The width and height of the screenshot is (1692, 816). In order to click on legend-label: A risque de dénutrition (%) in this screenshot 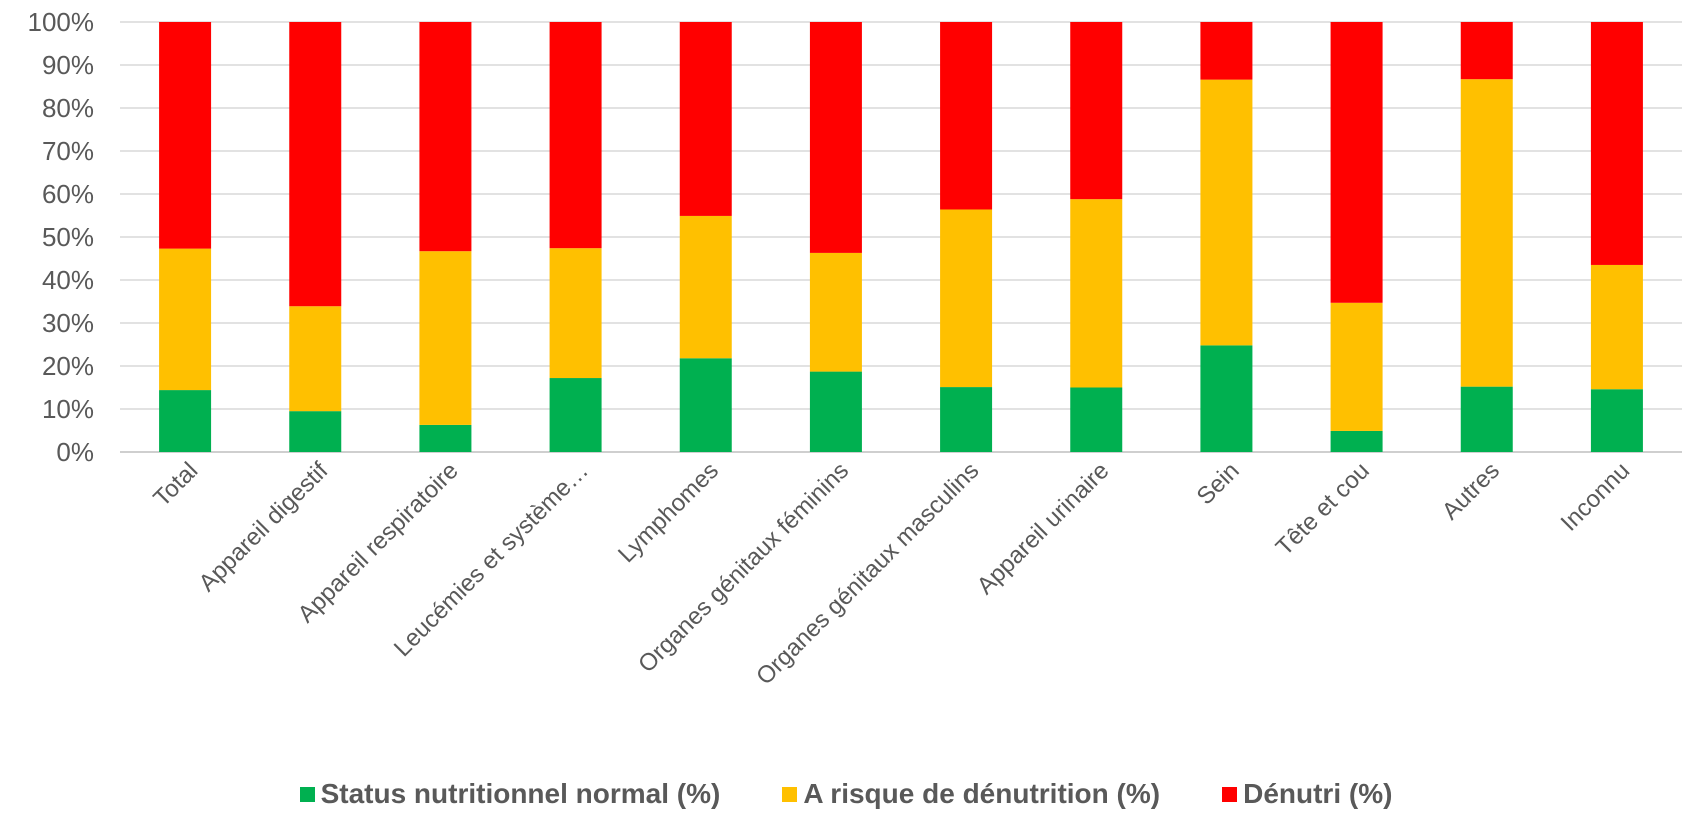, I will do `click(982, 793)`.